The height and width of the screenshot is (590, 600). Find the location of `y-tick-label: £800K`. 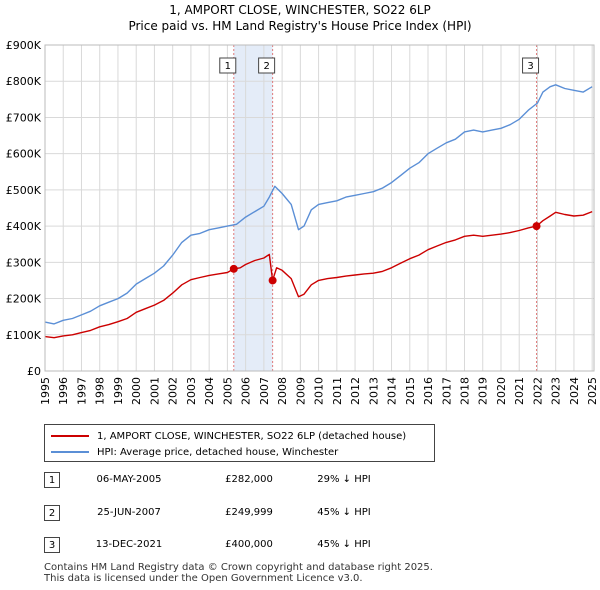

y-tick-label: £800K is located at coordinates (24, 81).